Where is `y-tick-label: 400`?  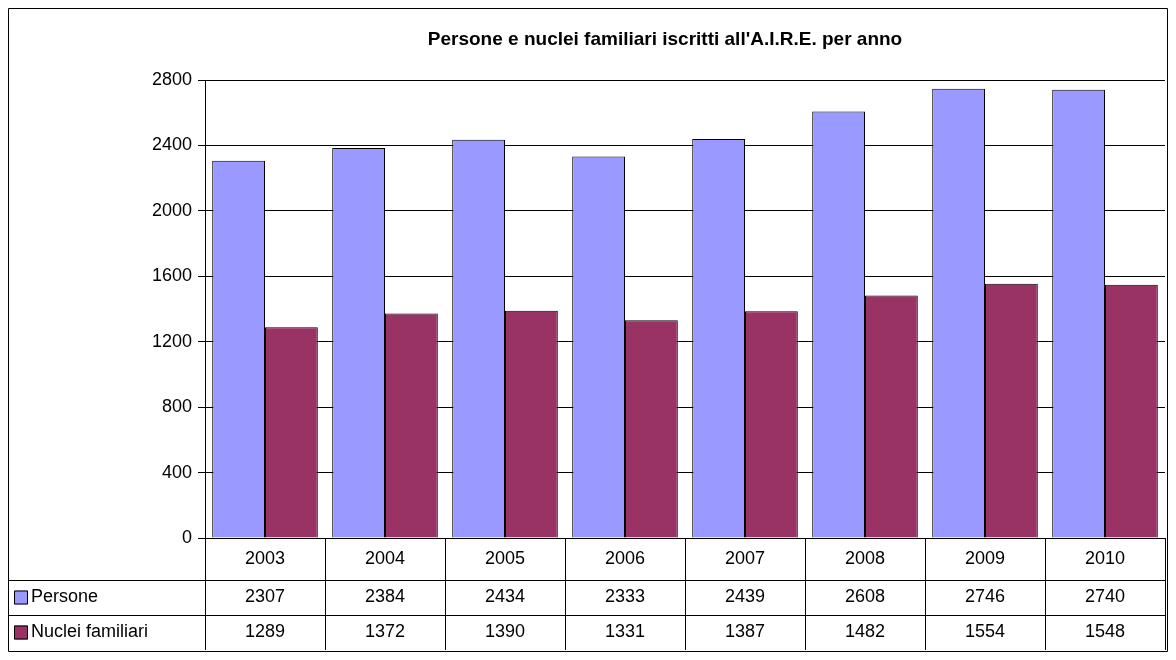 y-tick-label: 400 is located at coordinates (176, 471).